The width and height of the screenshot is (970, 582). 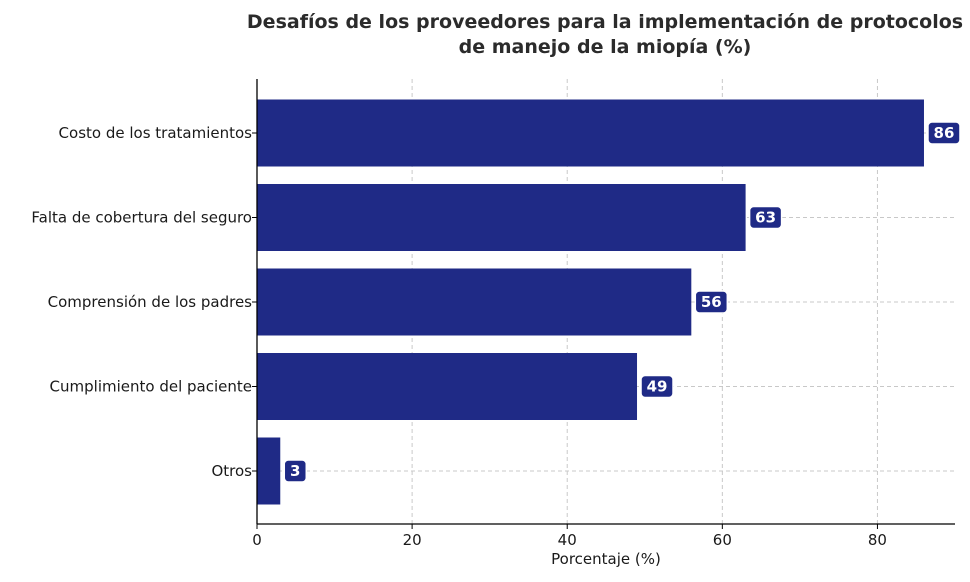 I want to click on y-tick-label-0: Costo de los tratamientos, so click(x=156, y=133).